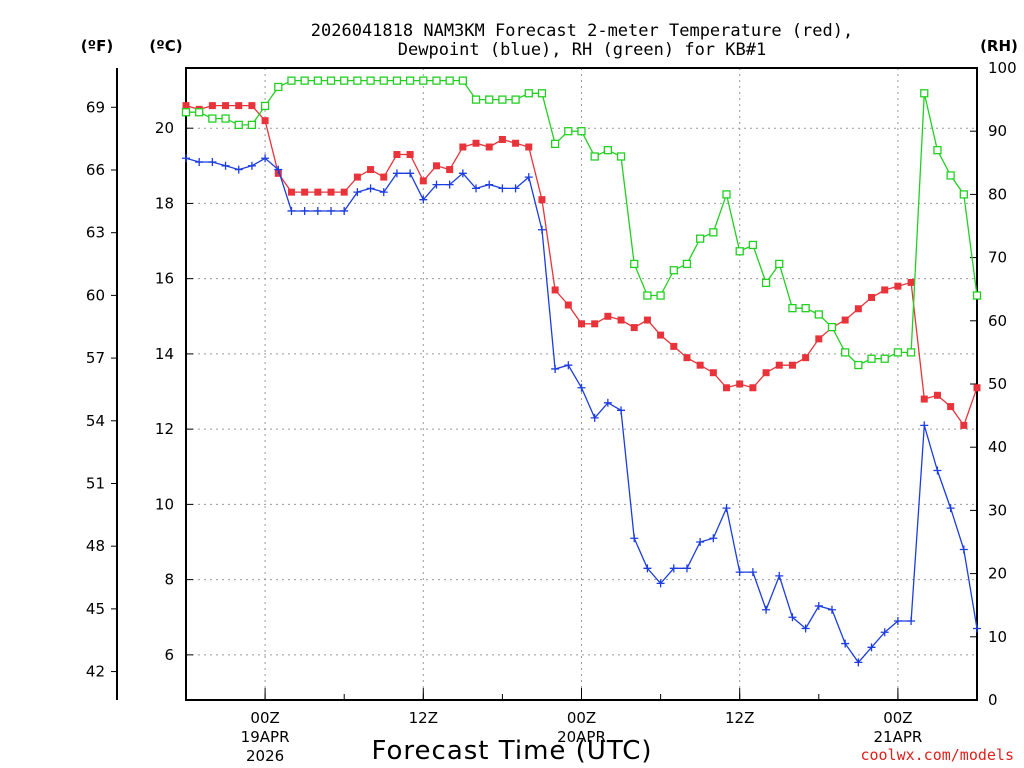 Image resolution: width=1024 pixels, height=768 pixels. What do you see at coordinates (423, 718) in the screenshot?
I see `x-tick-time-label: 12Z` at bounding box center [423, 718].